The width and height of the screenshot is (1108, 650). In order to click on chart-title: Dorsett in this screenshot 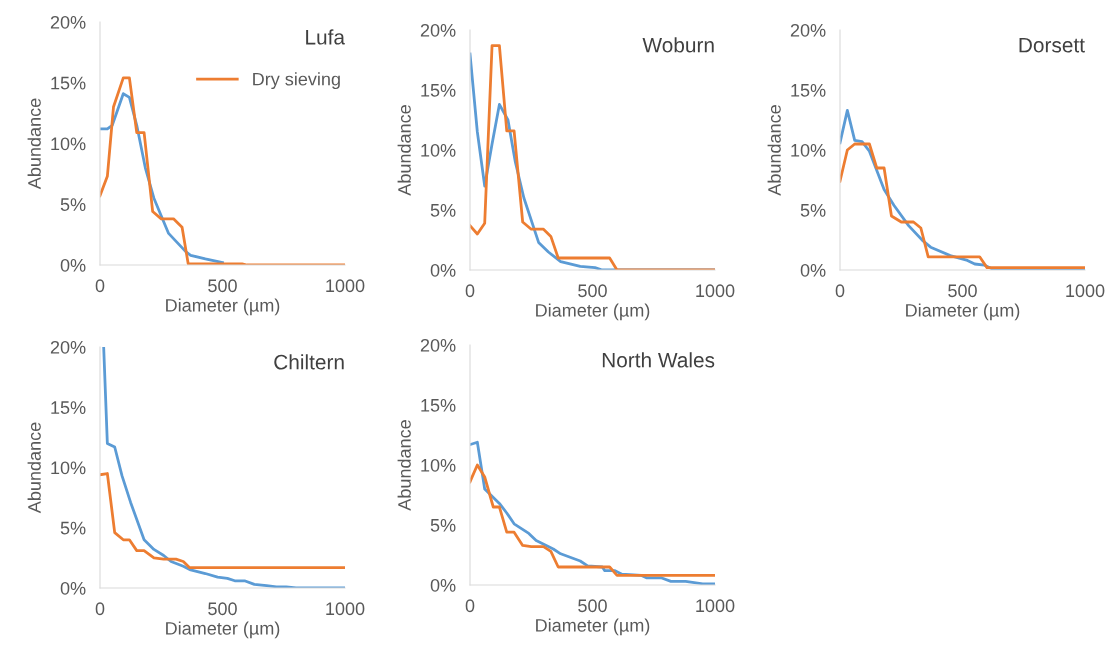, I will do `click(1052, 45)`.